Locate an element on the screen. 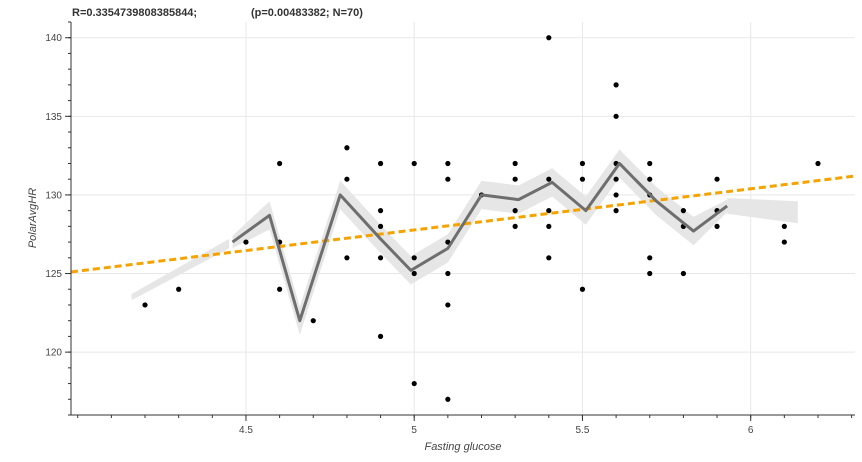  y-tick-label: 140 is located at coordinates (53, 38).